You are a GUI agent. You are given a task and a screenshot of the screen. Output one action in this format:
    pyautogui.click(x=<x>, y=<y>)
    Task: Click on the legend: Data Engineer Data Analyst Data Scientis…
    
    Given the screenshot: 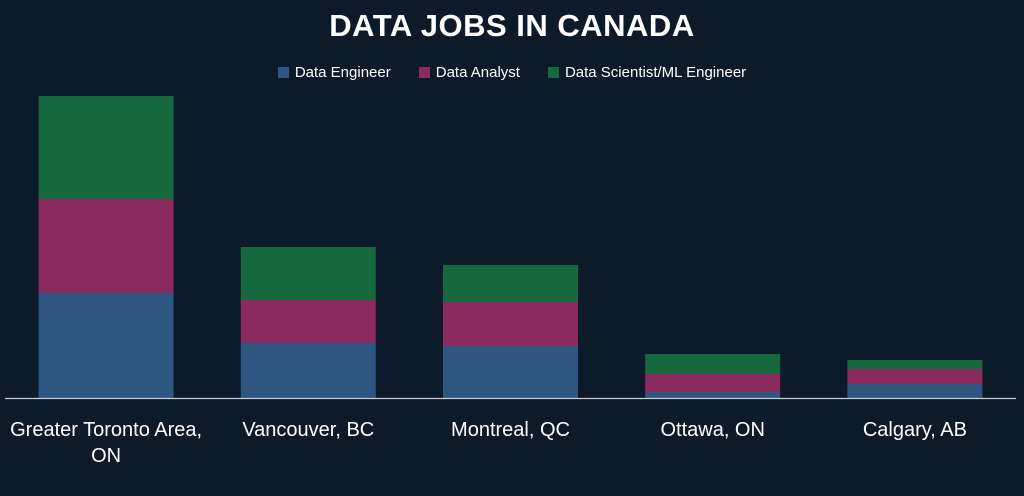 What is the action you would take?
    pyautogui.click(x=512, y=72)
    